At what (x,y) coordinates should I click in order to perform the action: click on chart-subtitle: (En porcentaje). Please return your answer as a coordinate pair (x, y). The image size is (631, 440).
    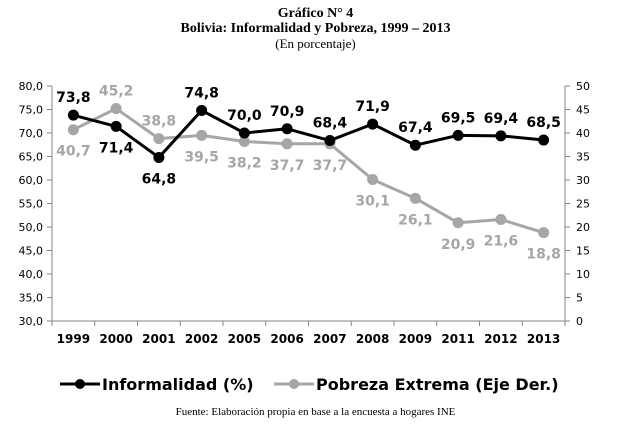
    Looking at the image, I should click on (315, 43).